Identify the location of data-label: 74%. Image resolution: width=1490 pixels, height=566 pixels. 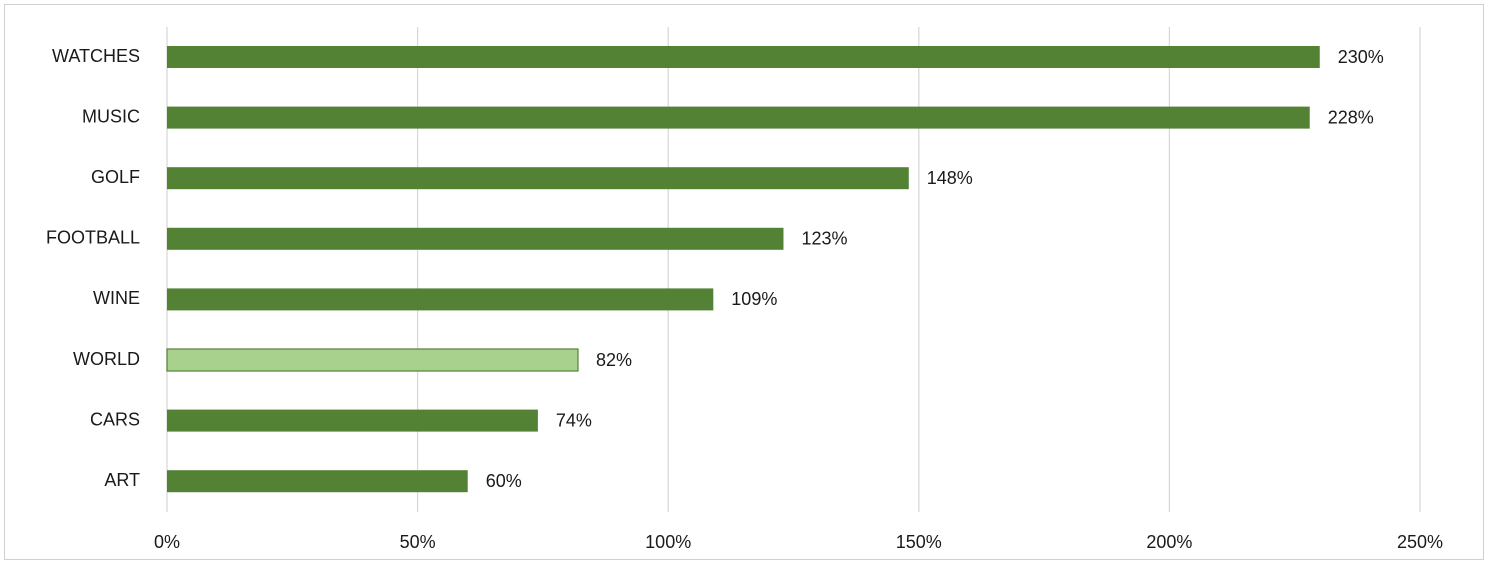
(574, 420).